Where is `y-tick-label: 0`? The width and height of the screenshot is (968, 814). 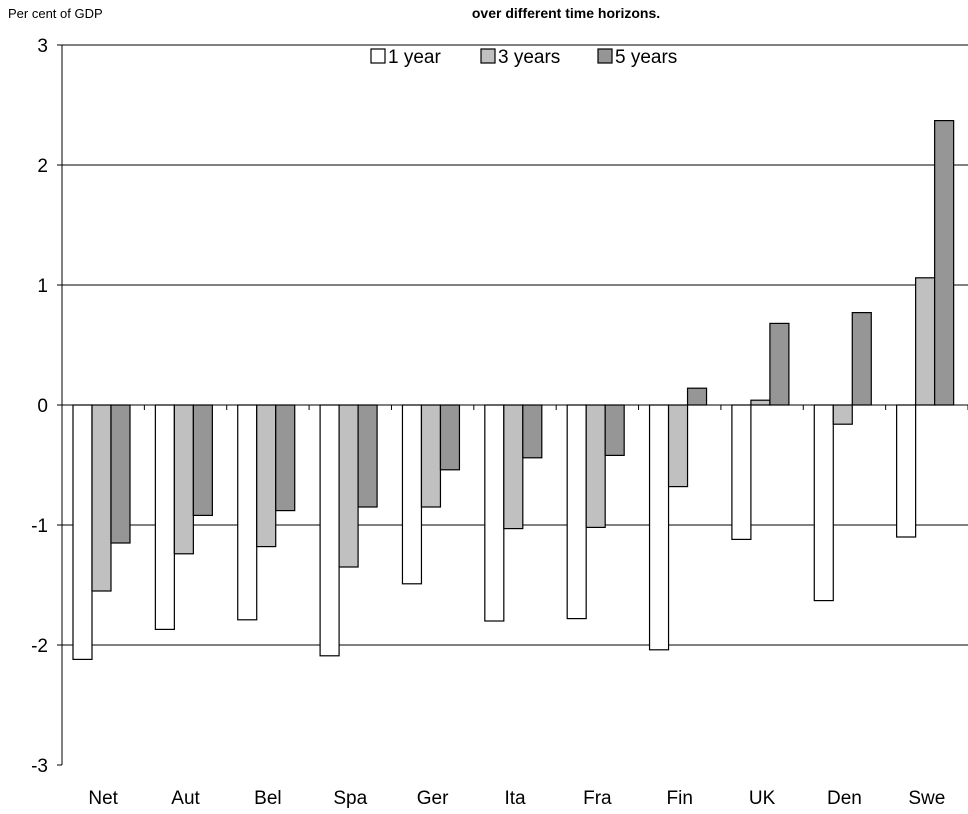
y-tick-label: 0 is located at coordinates (42, 406).